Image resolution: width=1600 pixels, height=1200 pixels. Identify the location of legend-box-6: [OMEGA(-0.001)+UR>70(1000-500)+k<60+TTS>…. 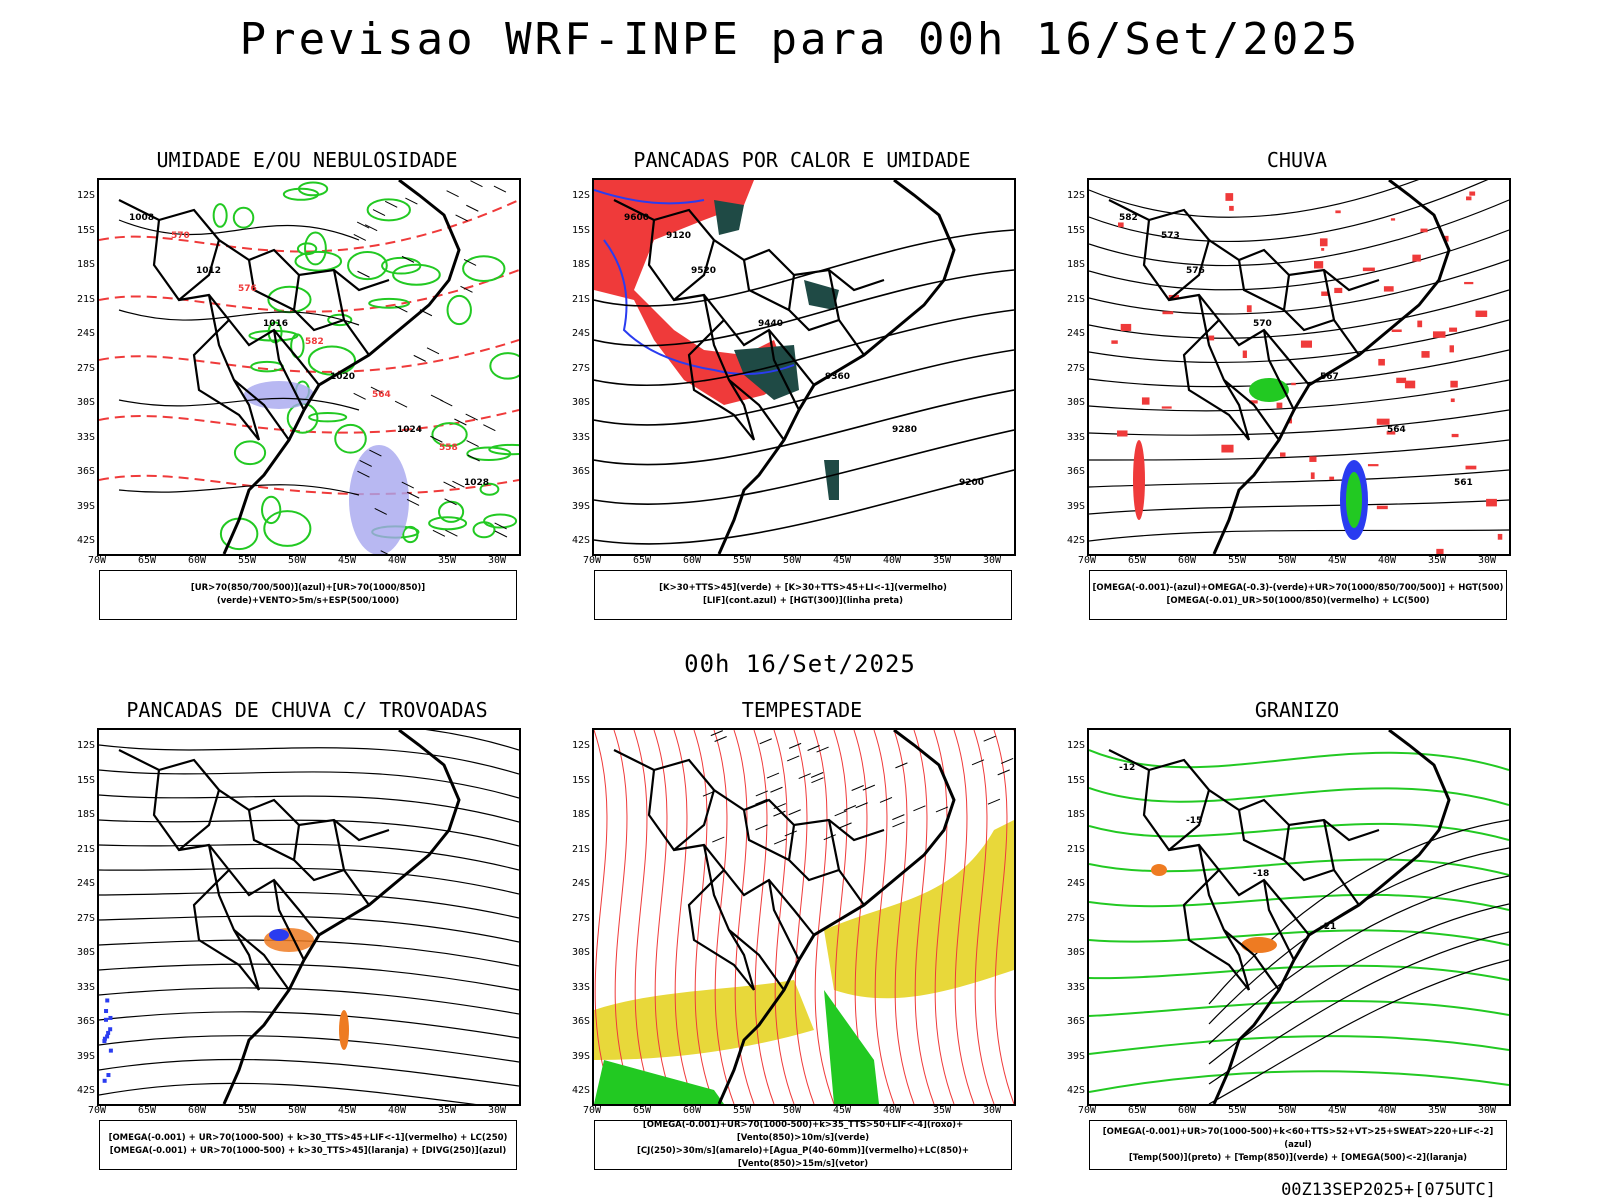
(1298, 1145).